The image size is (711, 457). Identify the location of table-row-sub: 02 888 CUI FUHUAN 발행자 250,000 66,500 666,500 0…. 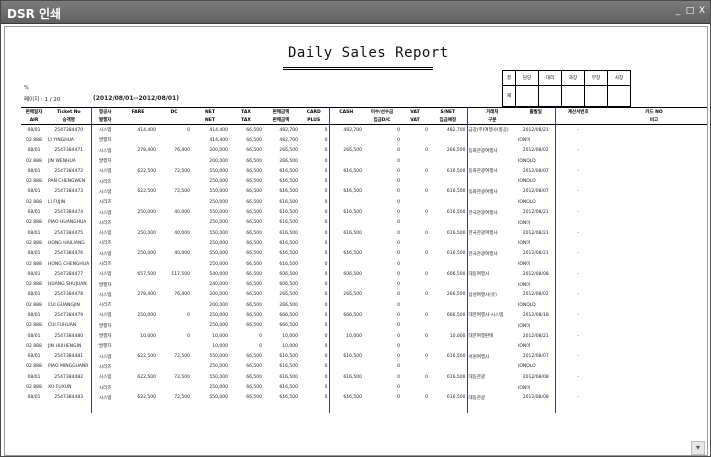
(364, 325).